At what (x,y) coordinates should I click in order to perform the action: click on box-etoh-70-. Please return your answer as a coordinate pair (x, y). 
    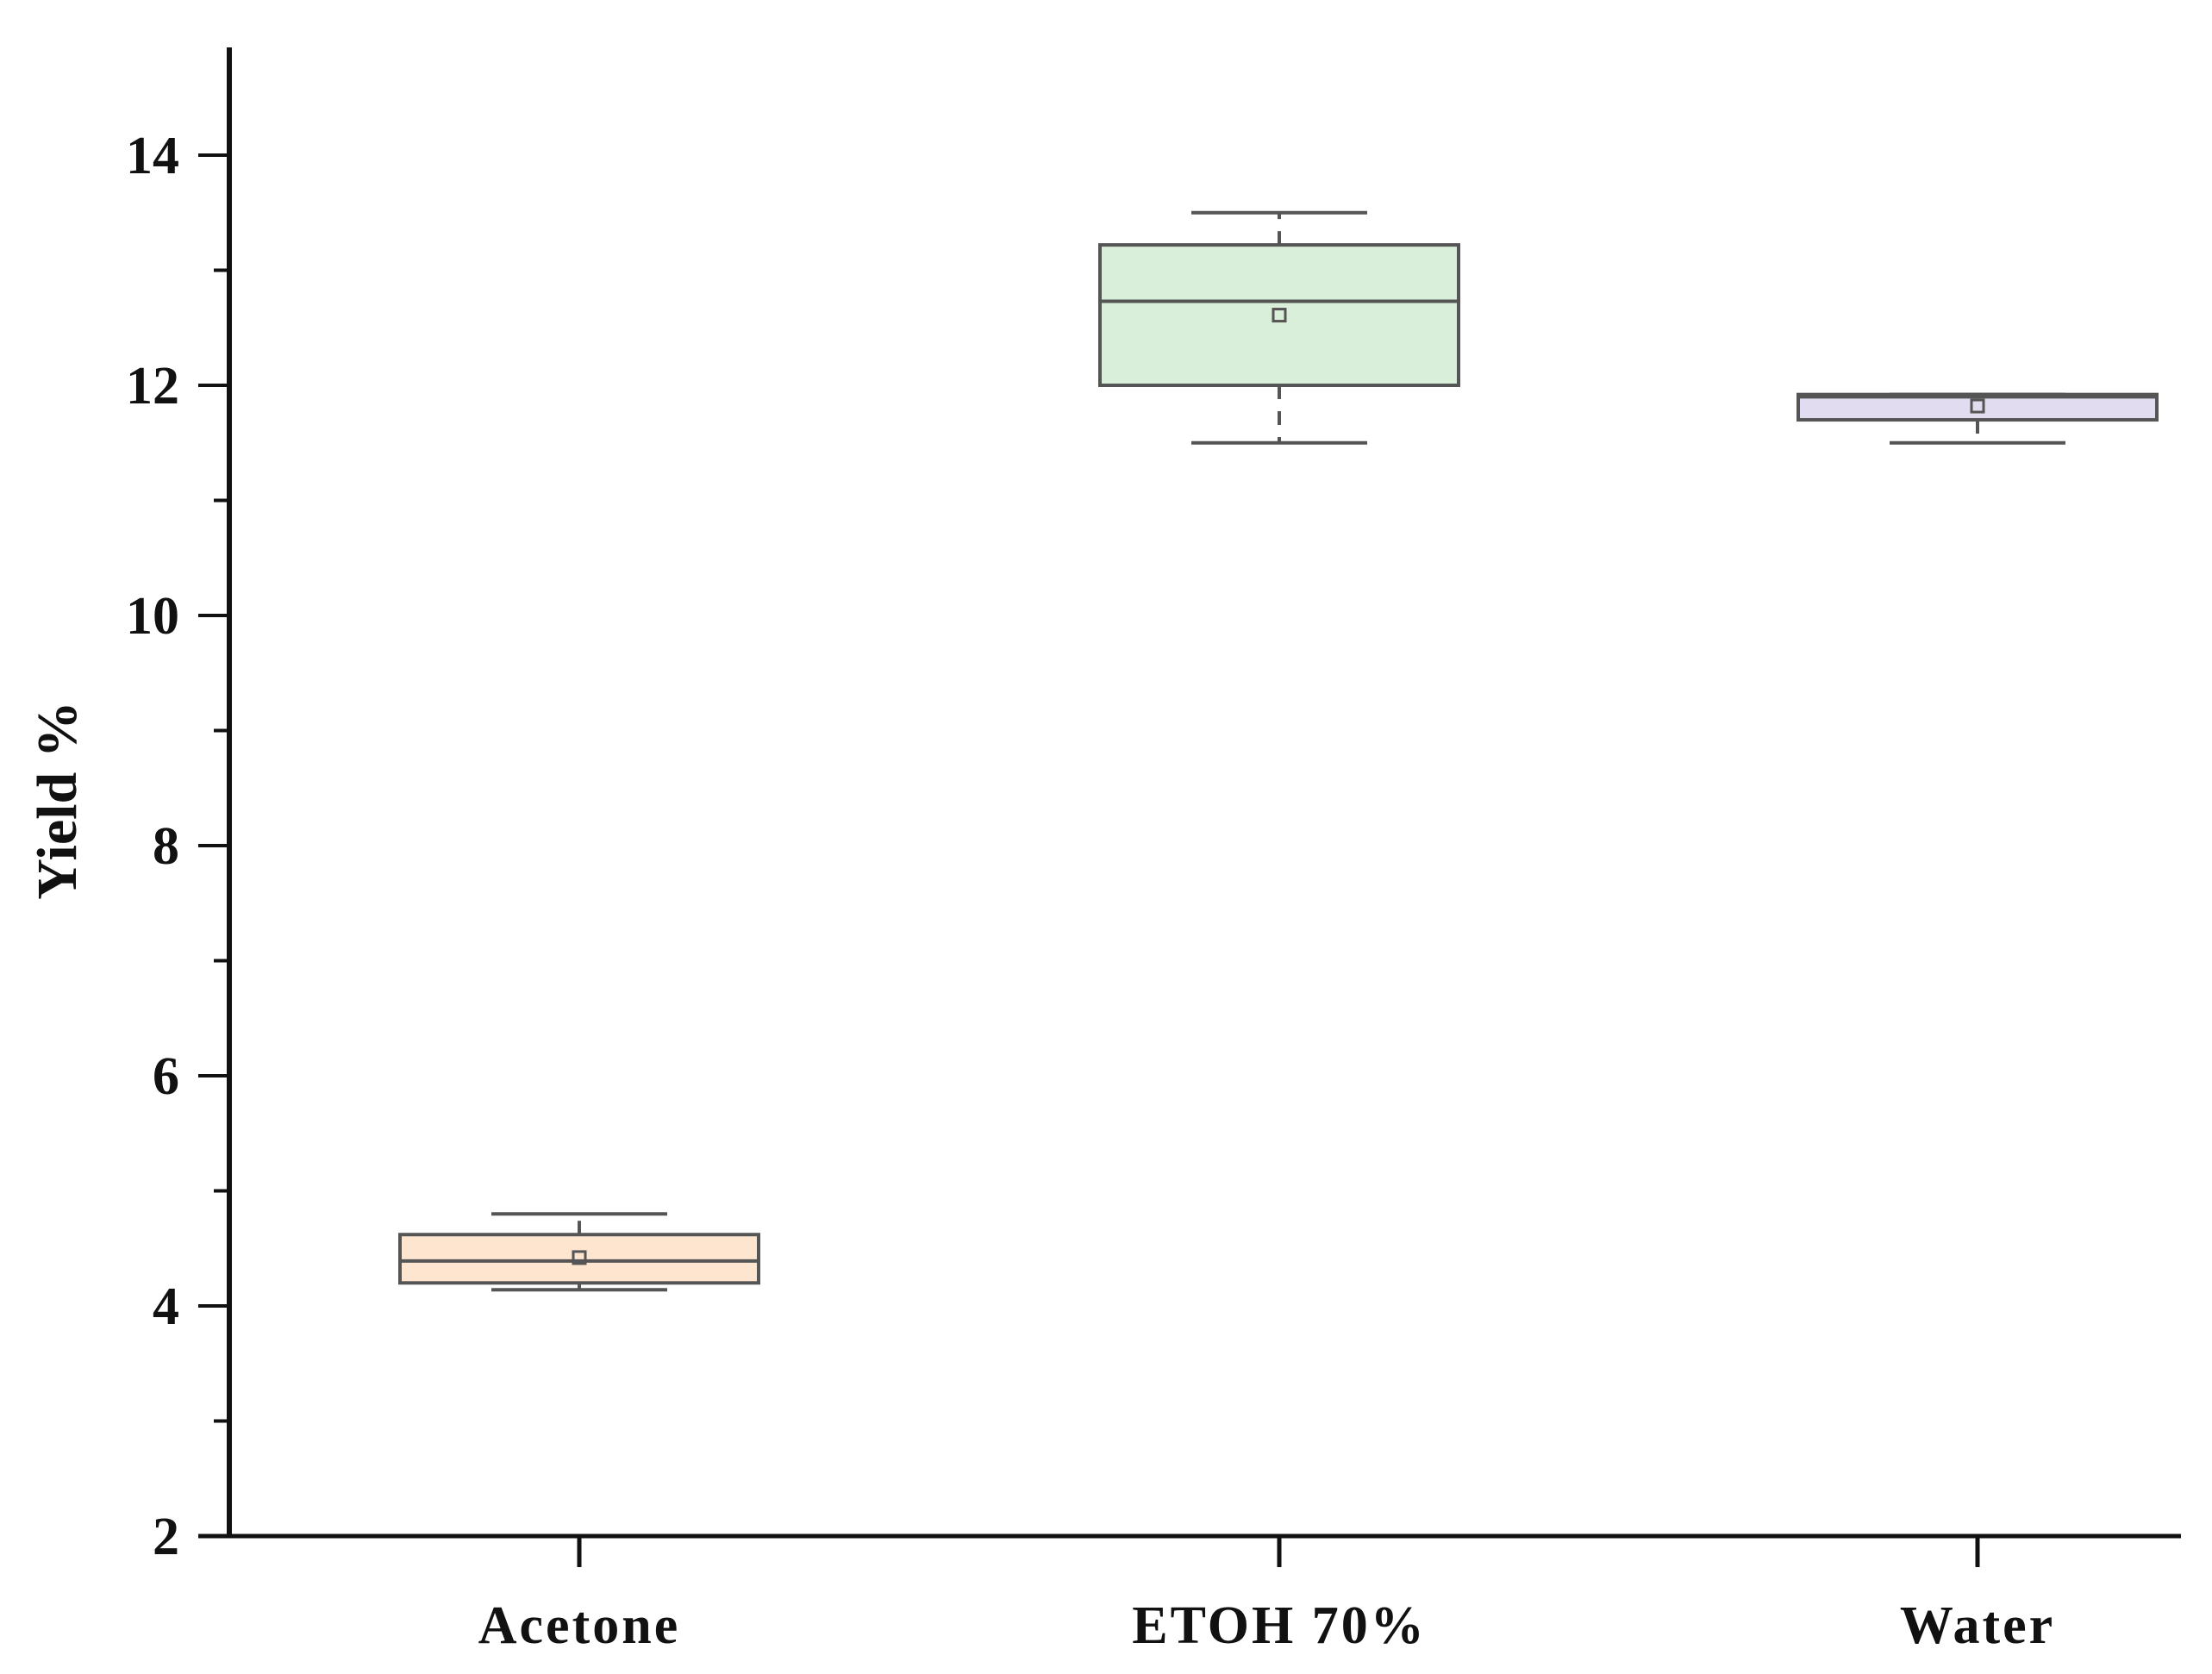
    Looking at the image, I should click on (1279, 327).